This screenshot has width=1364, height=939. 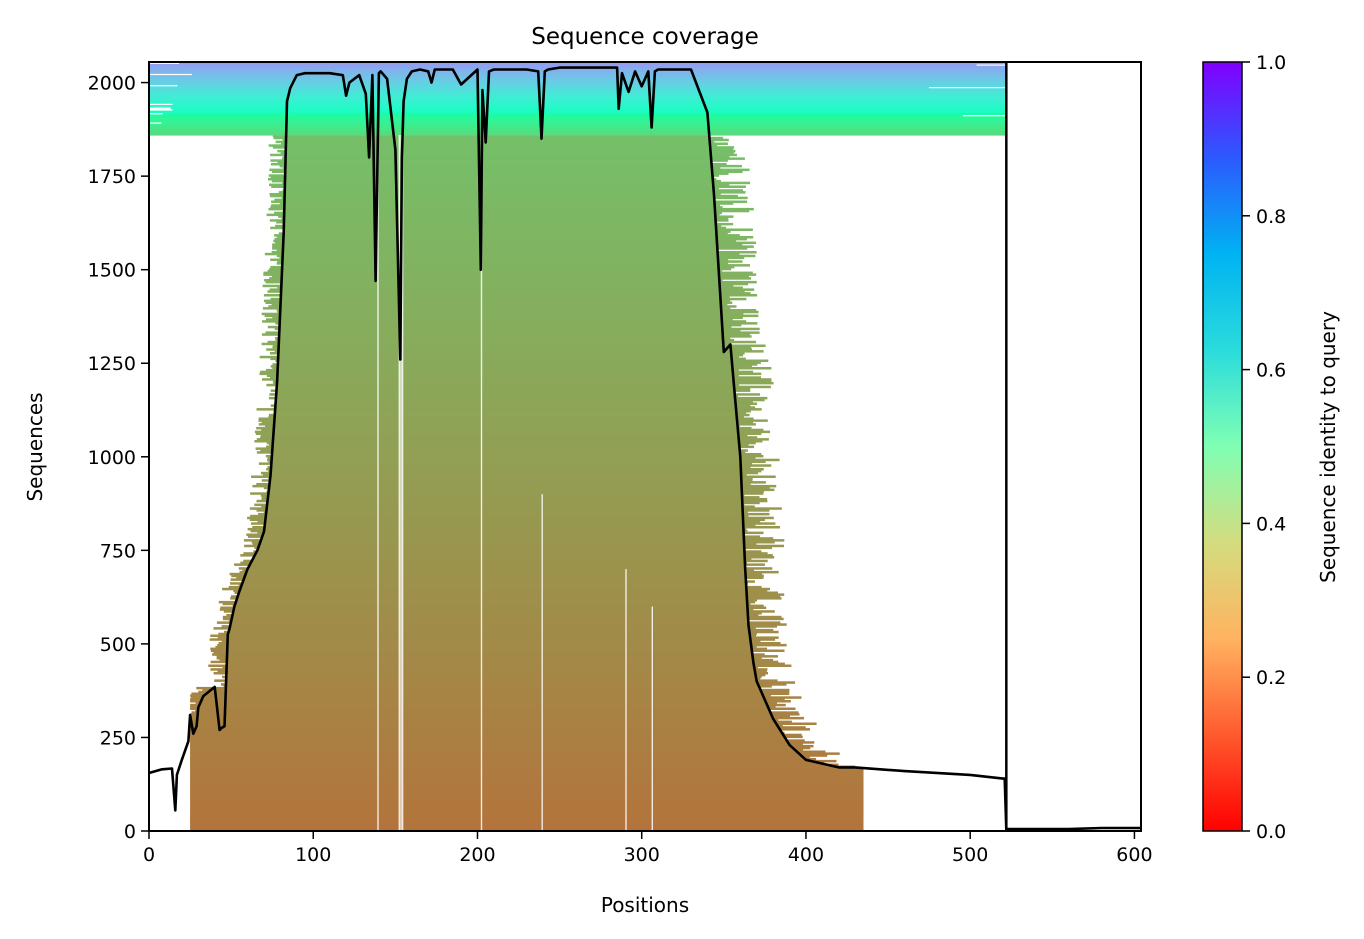 What do you see at coordinates (378, 483) in the screenshot?
I see `gap-column` at bounding box center [378, 483].